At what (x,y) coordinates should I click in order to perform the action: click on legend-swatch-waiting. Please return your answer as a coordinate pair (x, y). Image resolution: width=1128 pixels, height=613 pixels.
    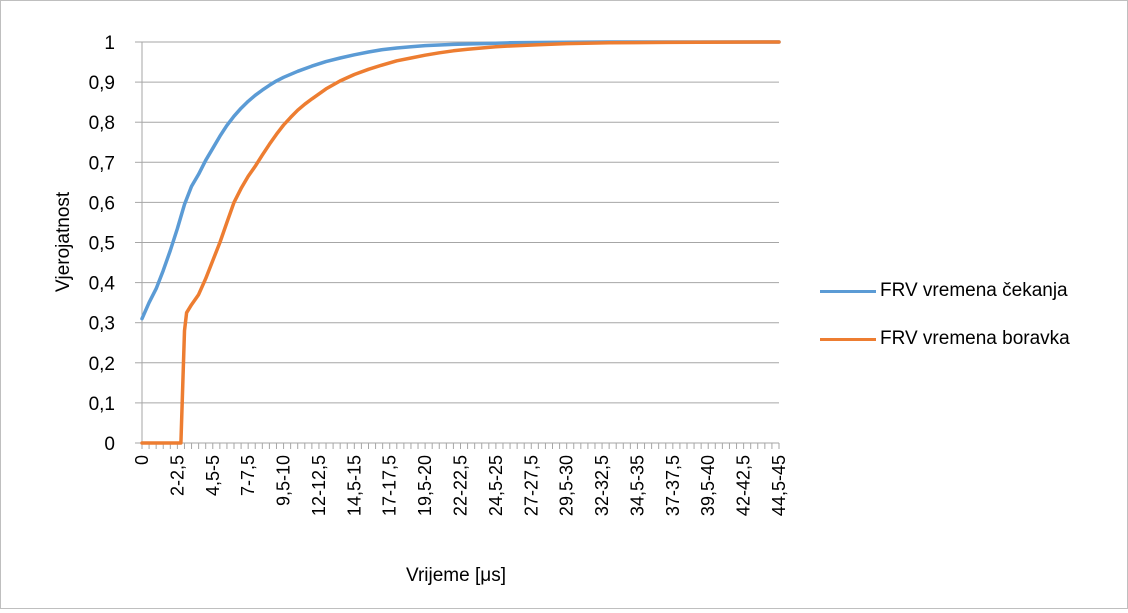
    Looking at the image, I should click on (848, 291).